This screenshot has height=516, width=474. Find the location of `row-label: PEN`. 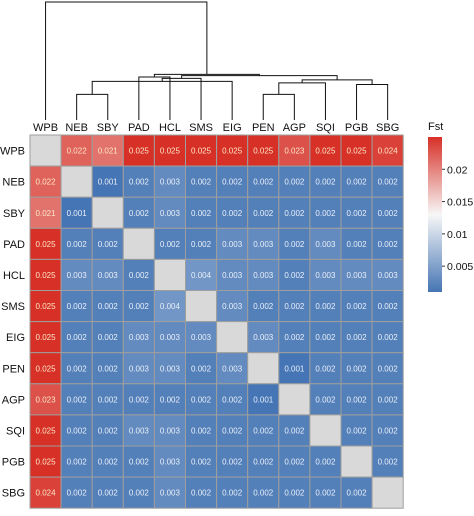

row-label: PEN is located at coordinates (13, 369).